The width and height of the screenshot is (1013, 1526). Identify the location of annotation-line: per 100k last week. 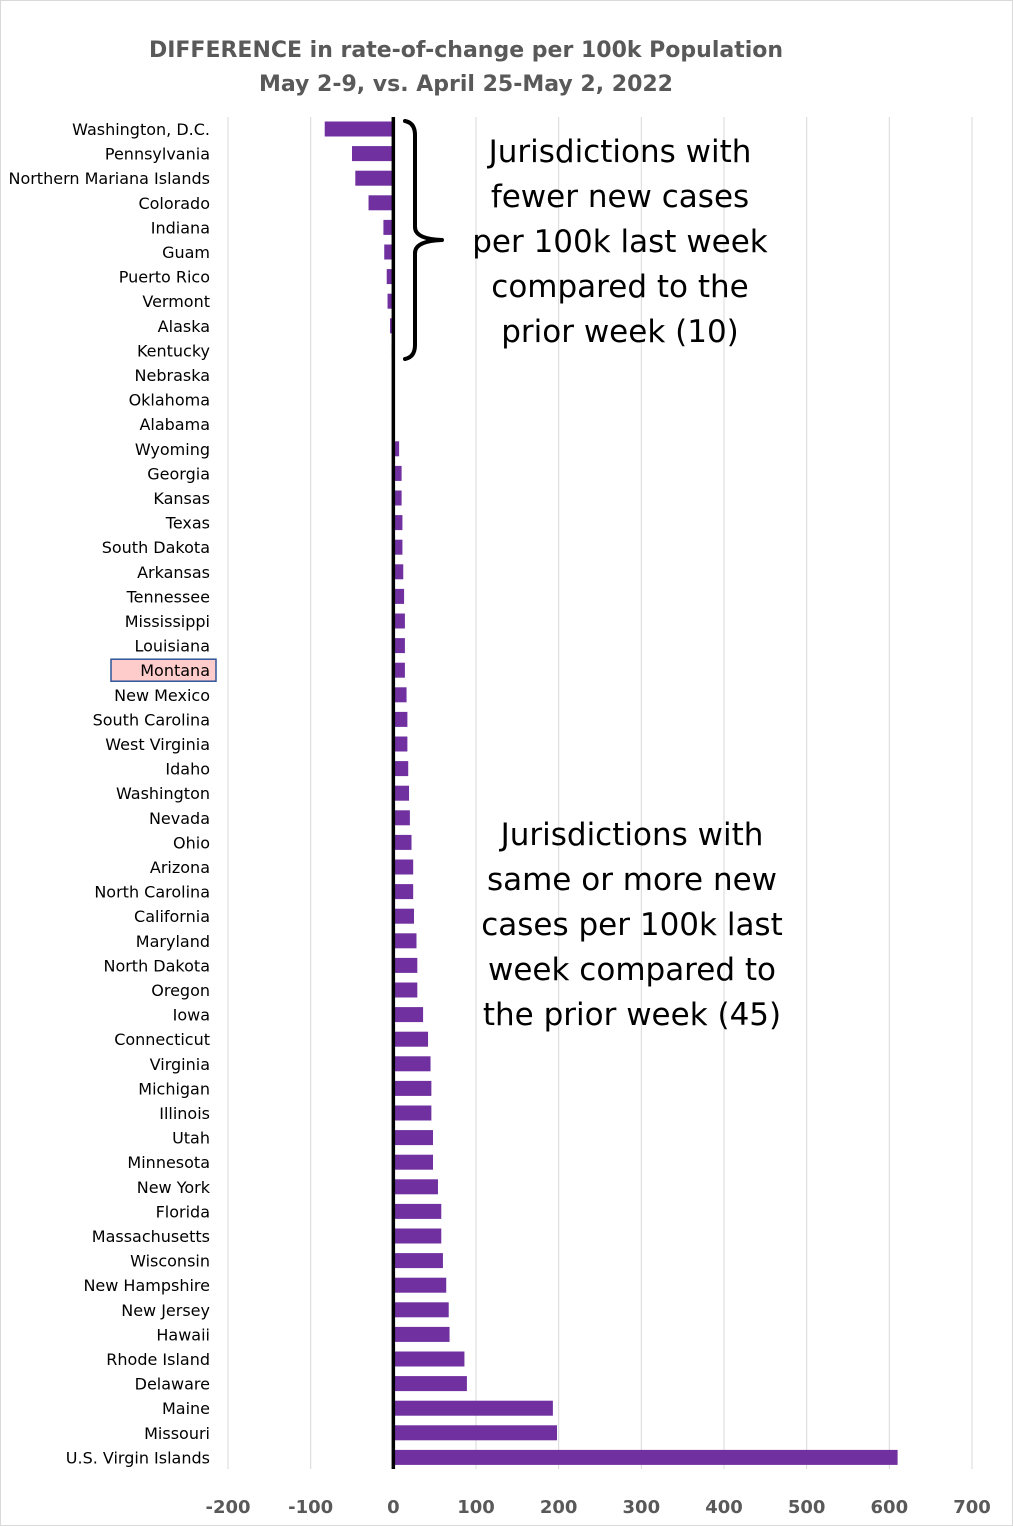
(620, 242).